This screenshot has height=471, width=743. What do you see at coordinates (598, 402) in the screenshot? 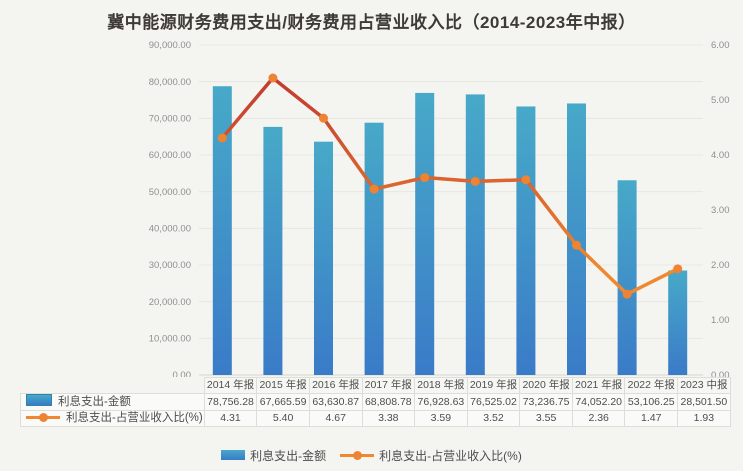
I see `table-value-cell: 74,052.20` at bounding box center [598, 402].